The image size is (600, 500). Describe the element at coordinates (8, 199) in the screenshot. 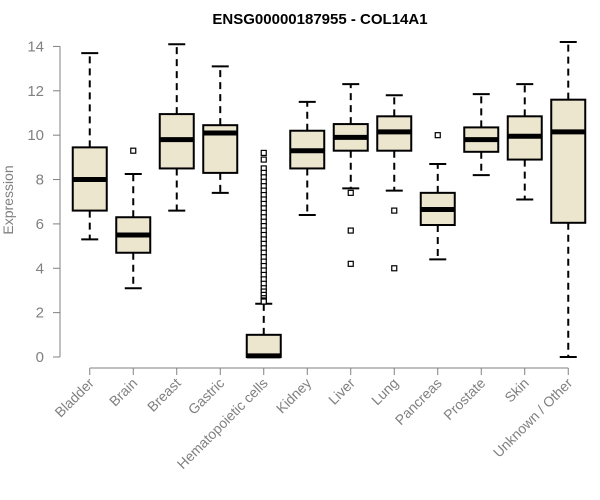

I see `y-axis-label: Expression` at that location.